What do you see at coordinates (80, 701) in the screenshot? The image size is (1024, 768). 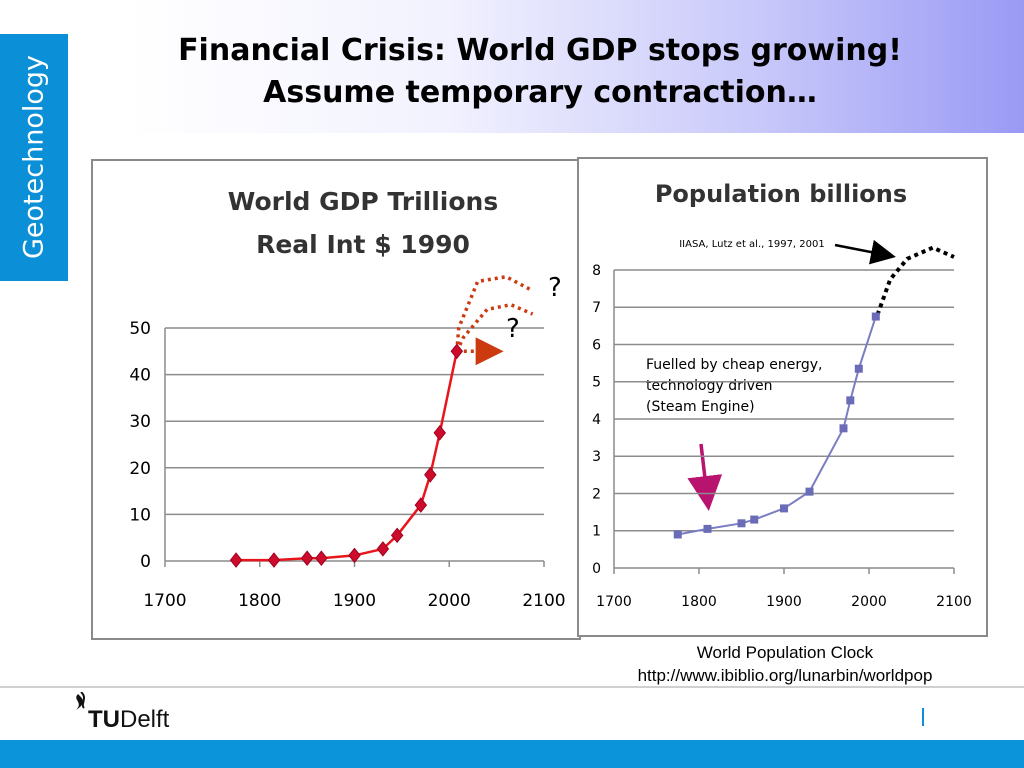 I see `flame-icon` at bounding box center [80, 701].